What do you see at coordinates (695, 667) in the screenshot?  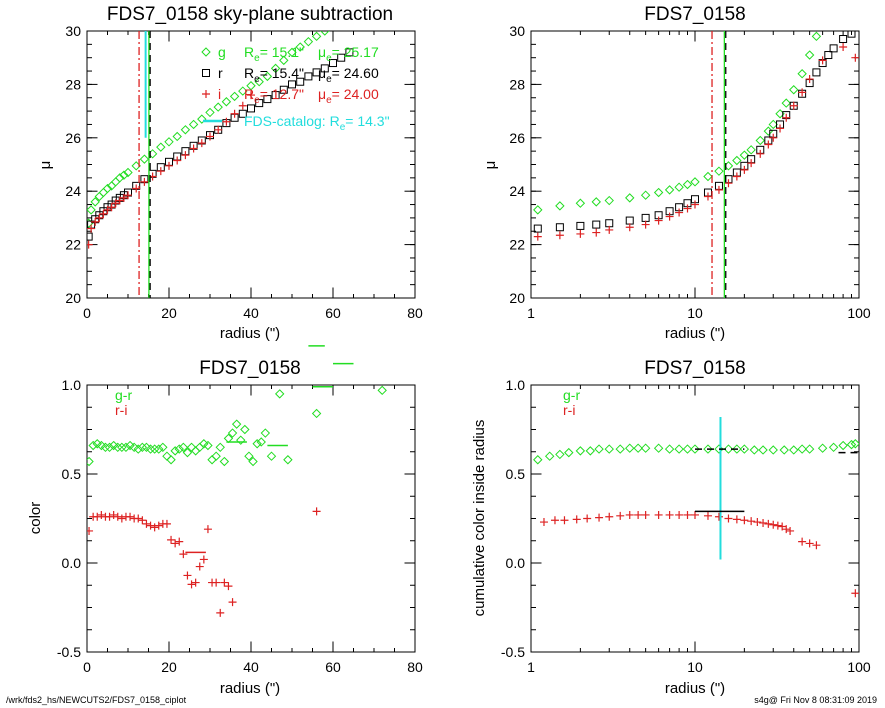 I see `x-tick-label: 10` at bounding box center [695, 667].